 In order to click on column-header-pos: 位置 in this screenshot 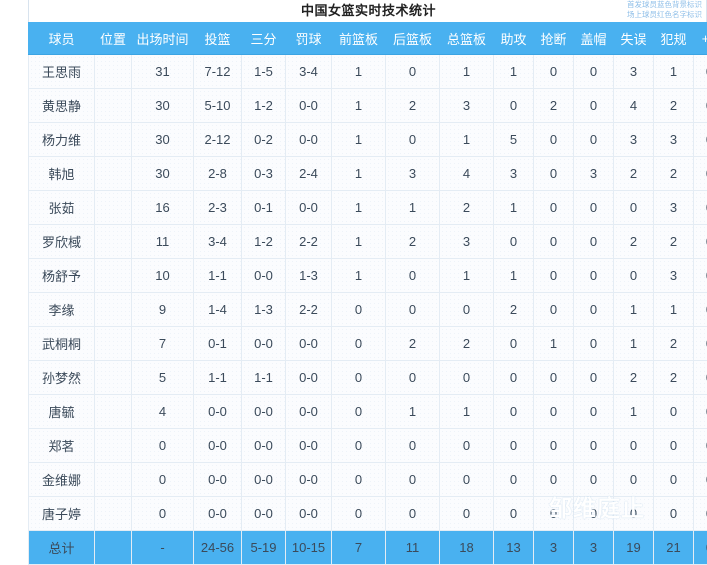, I will do `click(113, 39)`.